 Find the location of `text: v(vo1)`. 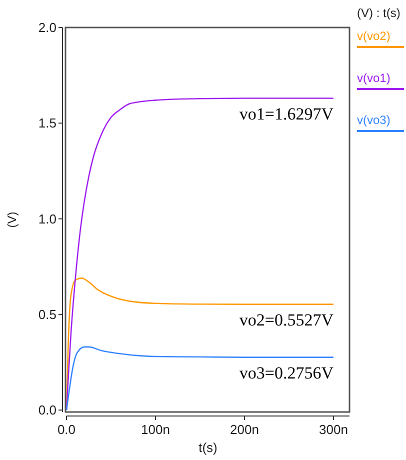

text: v(vo1) is located at coordinates (373, 78).